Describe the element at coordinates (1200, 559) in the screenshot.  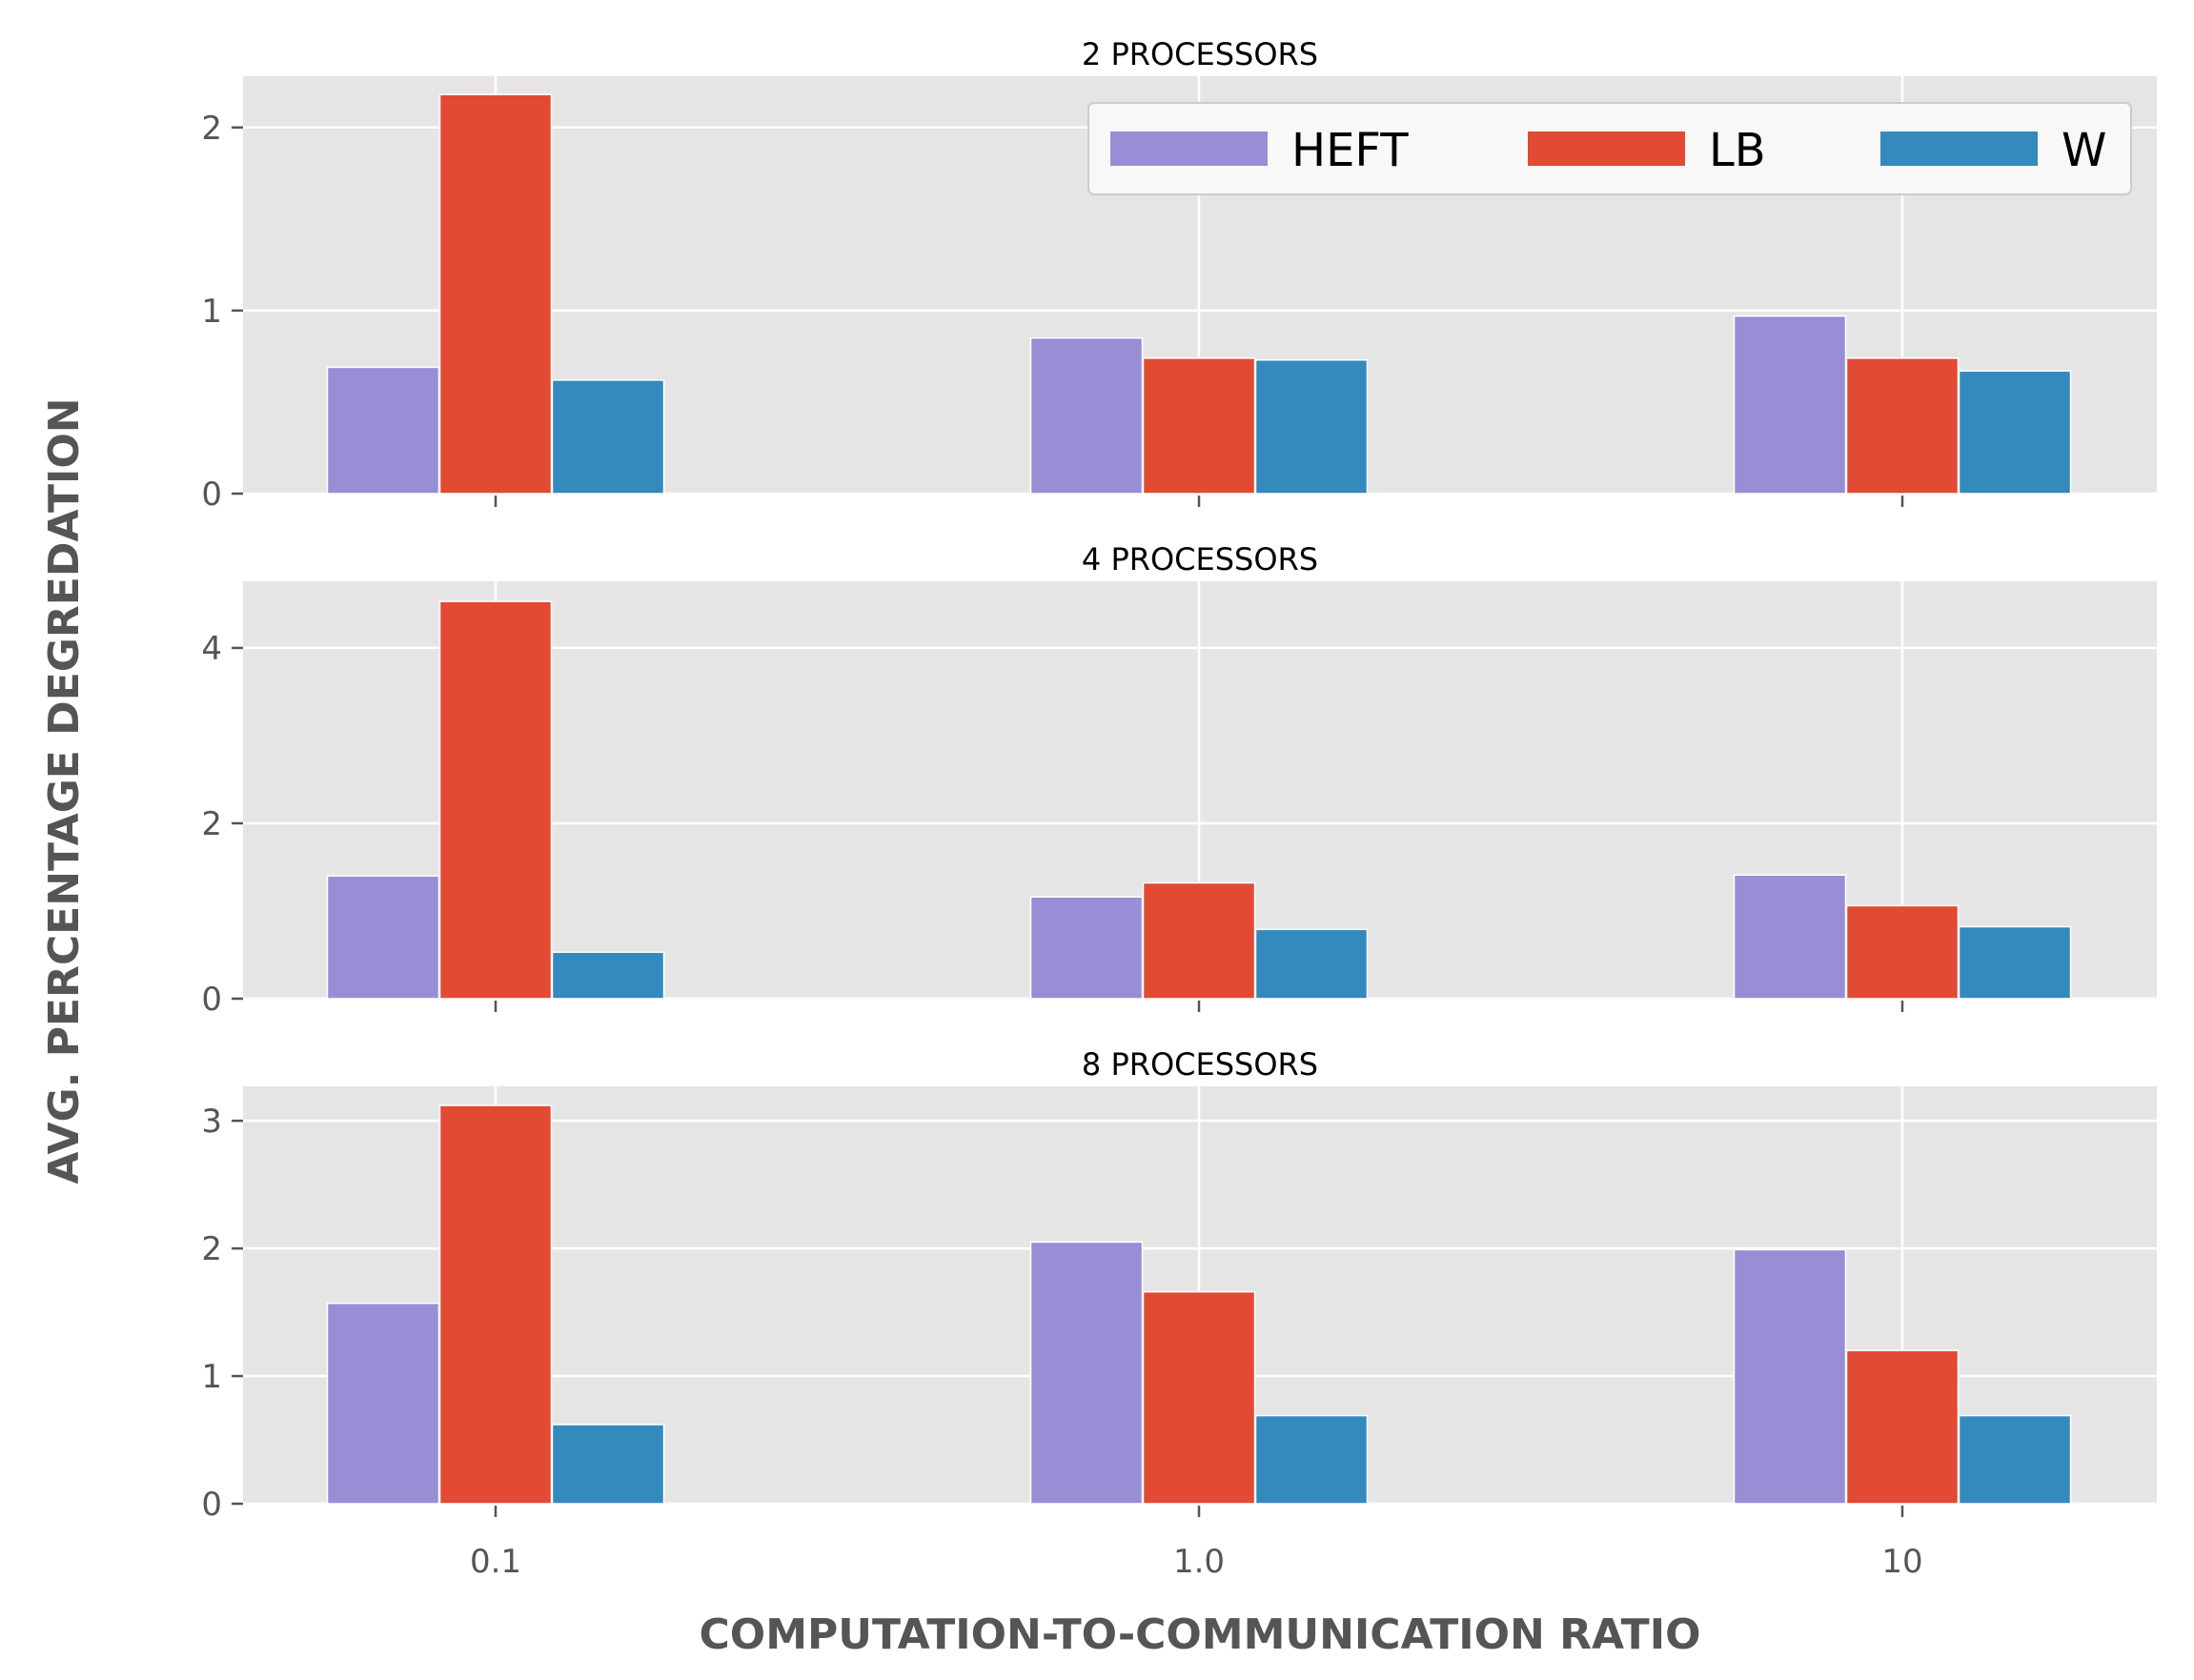
I see `panel-title: 4 PROCESSORS` at that location.